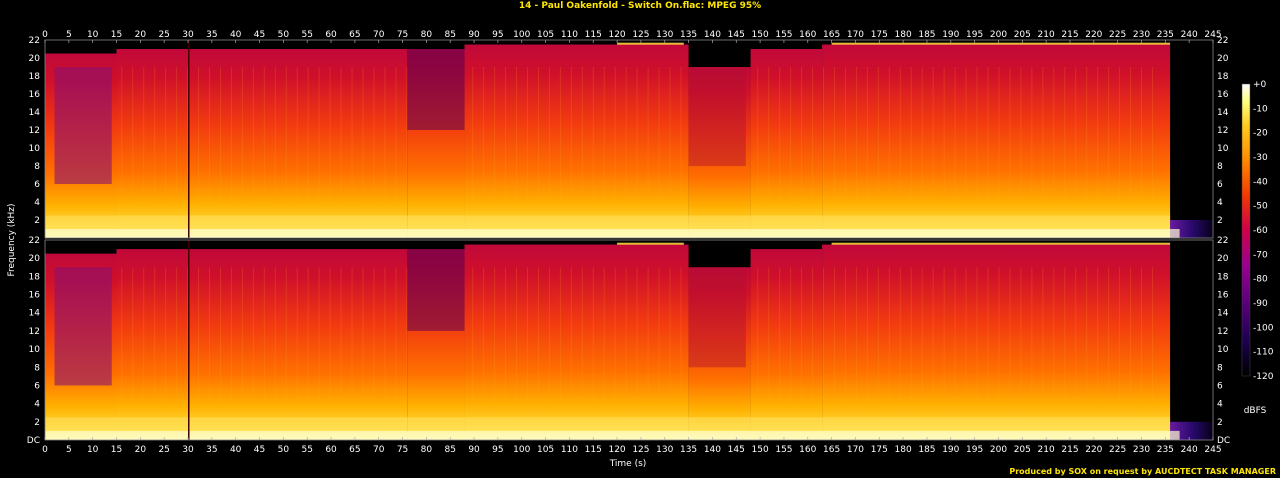 This screenshot has width=1280, height=478. I want to click on colorbar-tick-label: -110, so click(1263, 353).